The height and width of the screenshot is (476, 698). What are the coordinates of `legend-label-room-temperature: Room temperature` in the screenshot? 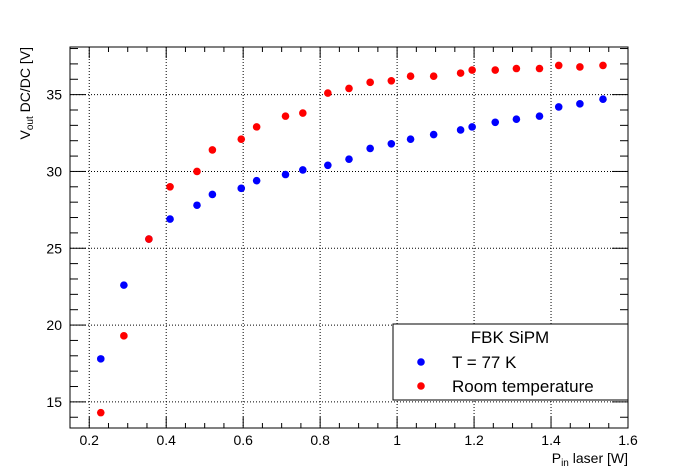 It's located at (523, 386).